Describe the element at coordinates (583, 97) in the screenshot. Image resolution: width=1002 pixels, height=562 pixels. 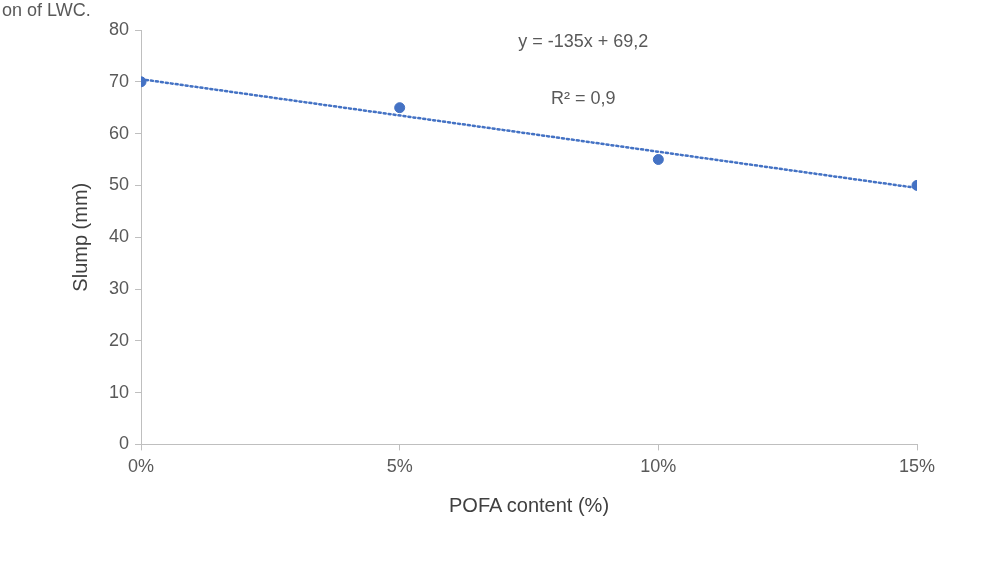
I see `annotation: R² = 0,9` at that location.